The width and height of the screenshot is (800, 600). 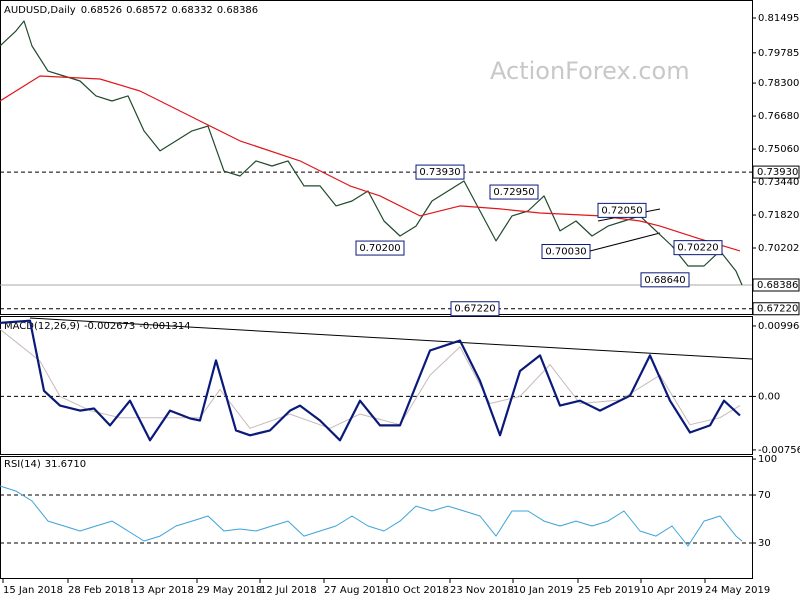 I want to click on level-label: 0.68386, so click(x=777, y=285).